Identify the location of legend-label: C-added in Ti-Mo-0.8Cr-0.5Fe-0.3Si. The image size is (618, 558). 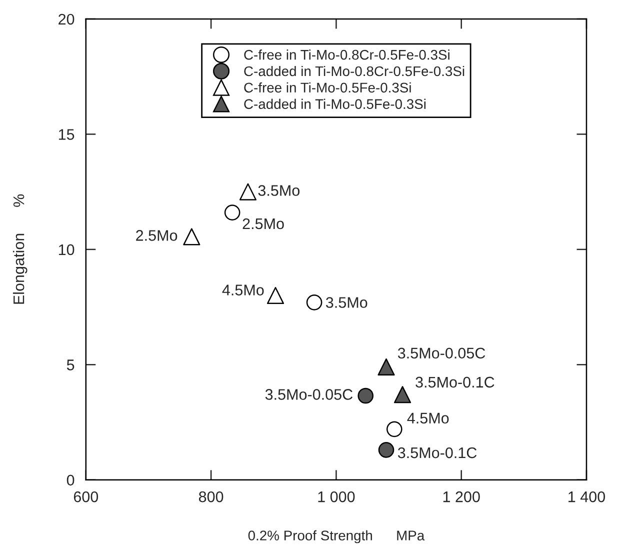
(354, 71).